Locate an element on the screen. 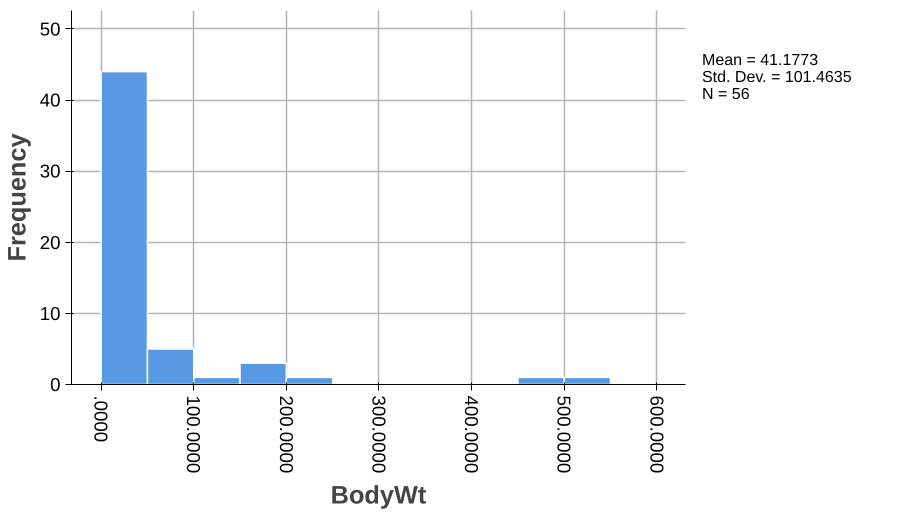  y-tick-label: 40 is located at coordinates (50, 100).